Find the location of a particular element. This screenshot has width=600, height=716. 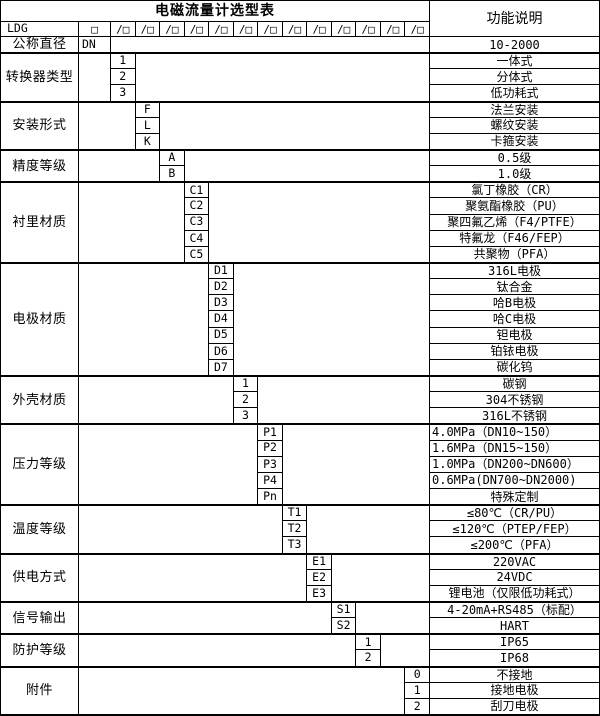

function-cell: HART is located at coordinates (514, 625).